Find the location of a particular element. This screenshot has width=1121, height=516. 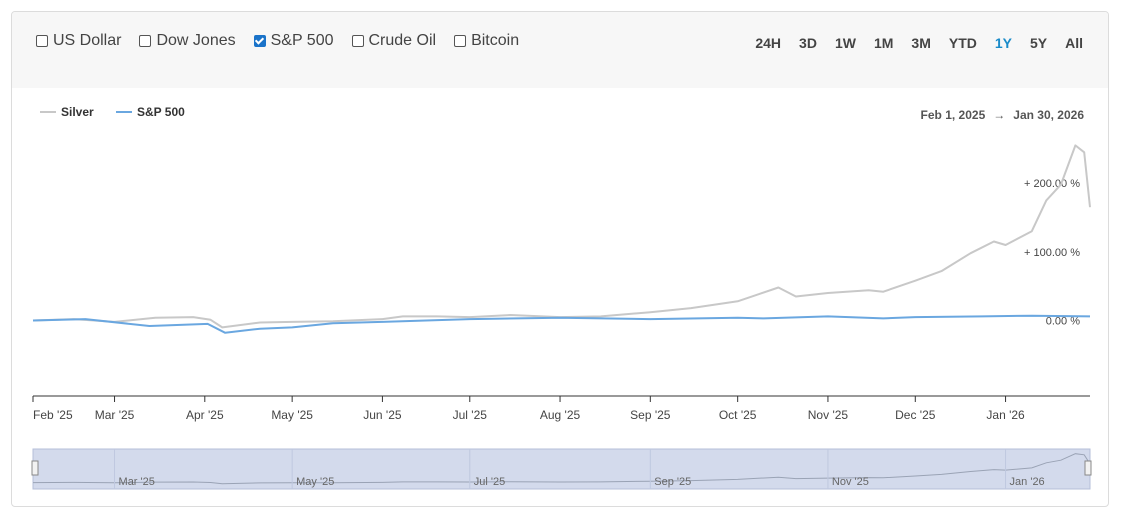

navigator-handle-left is located at coordinates (35, 468).